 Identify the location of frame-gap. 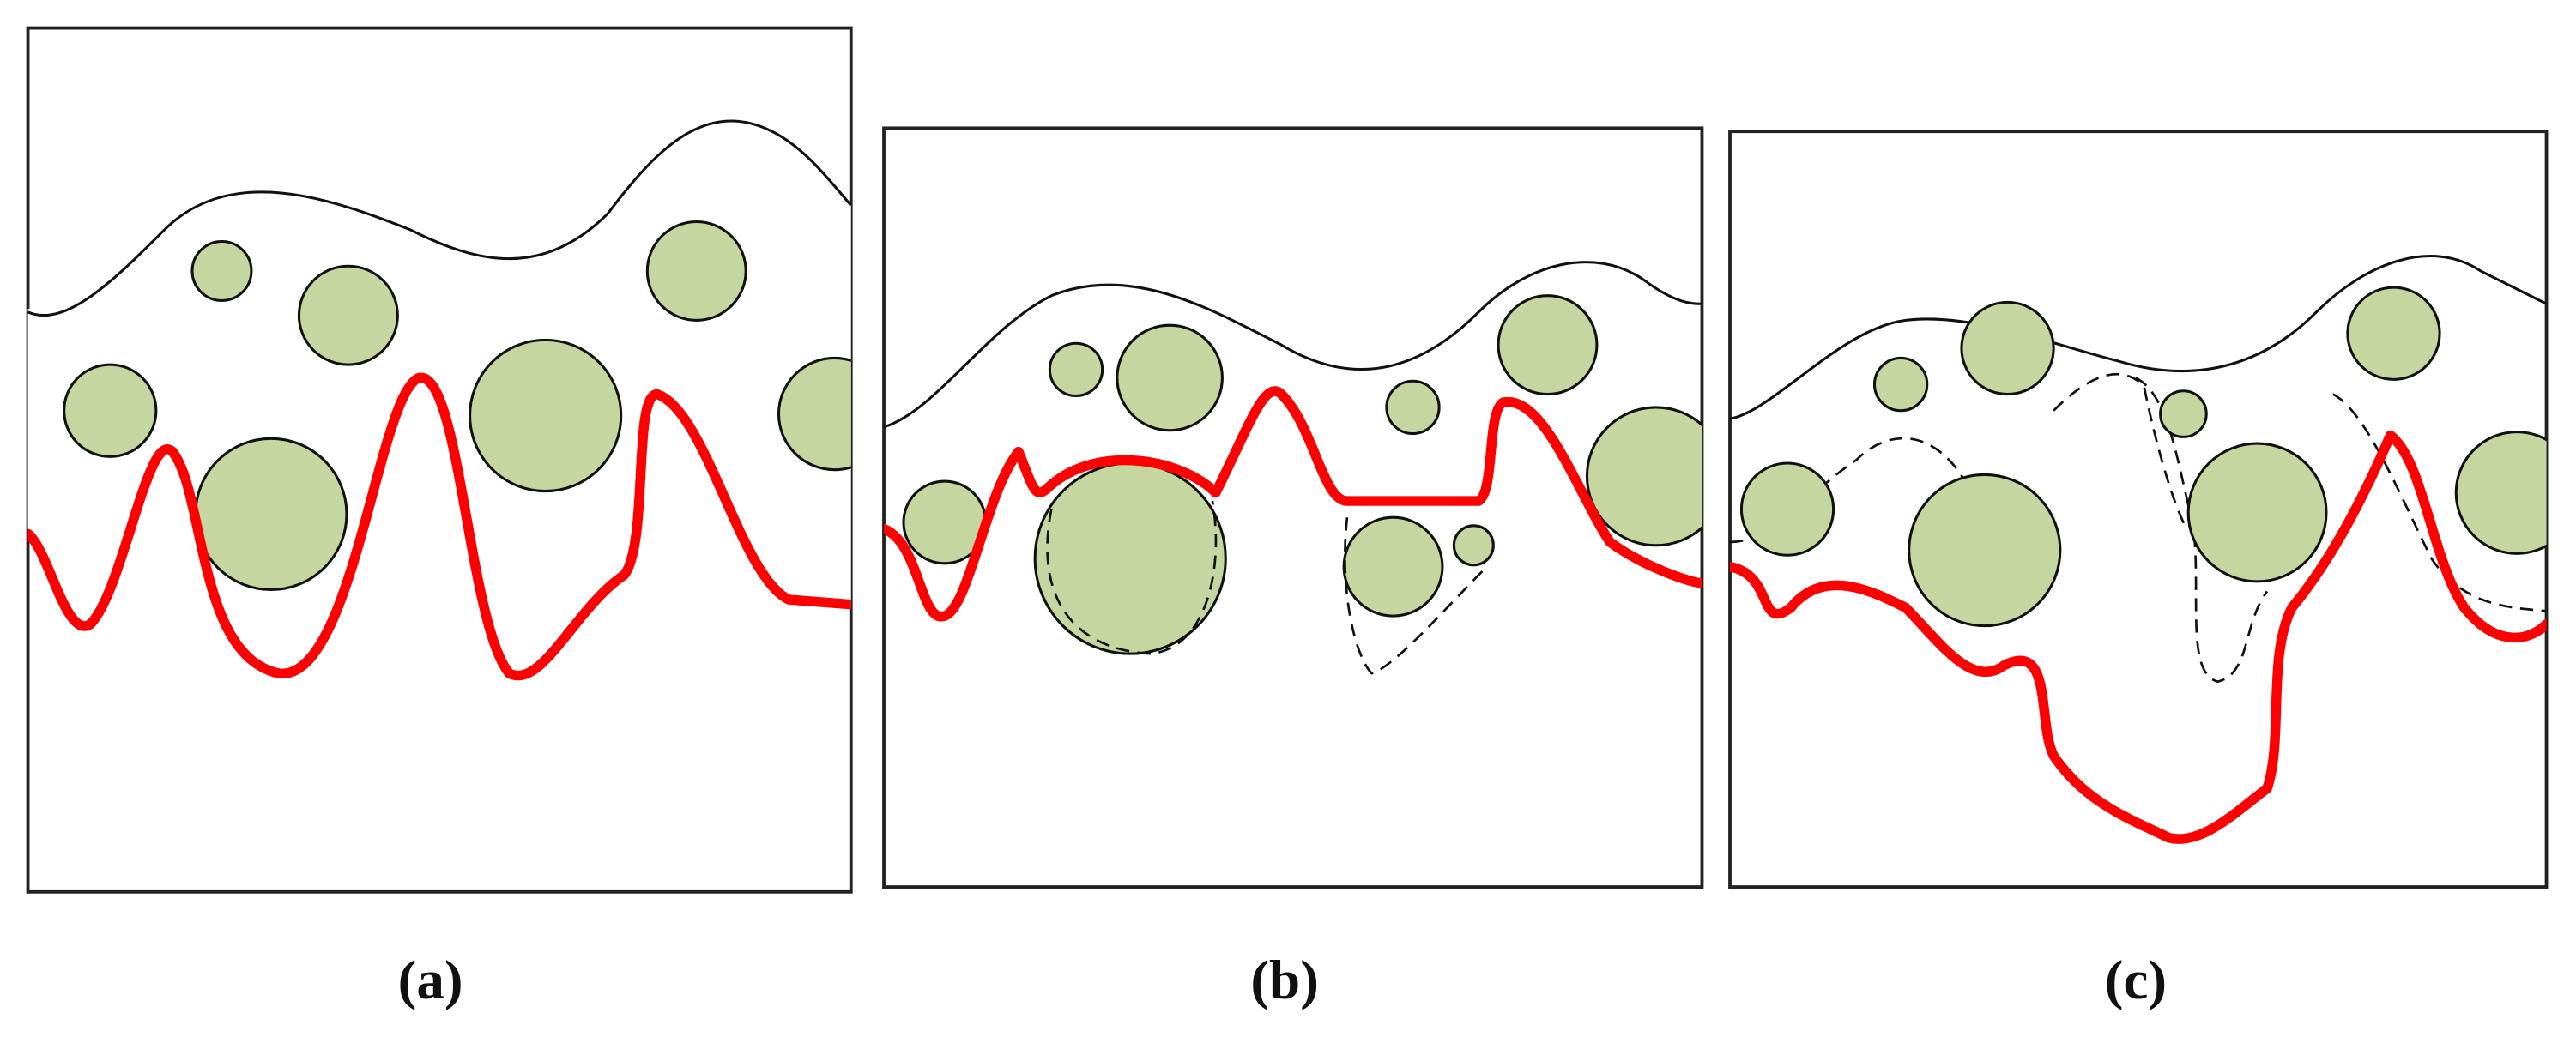
(30, 420).